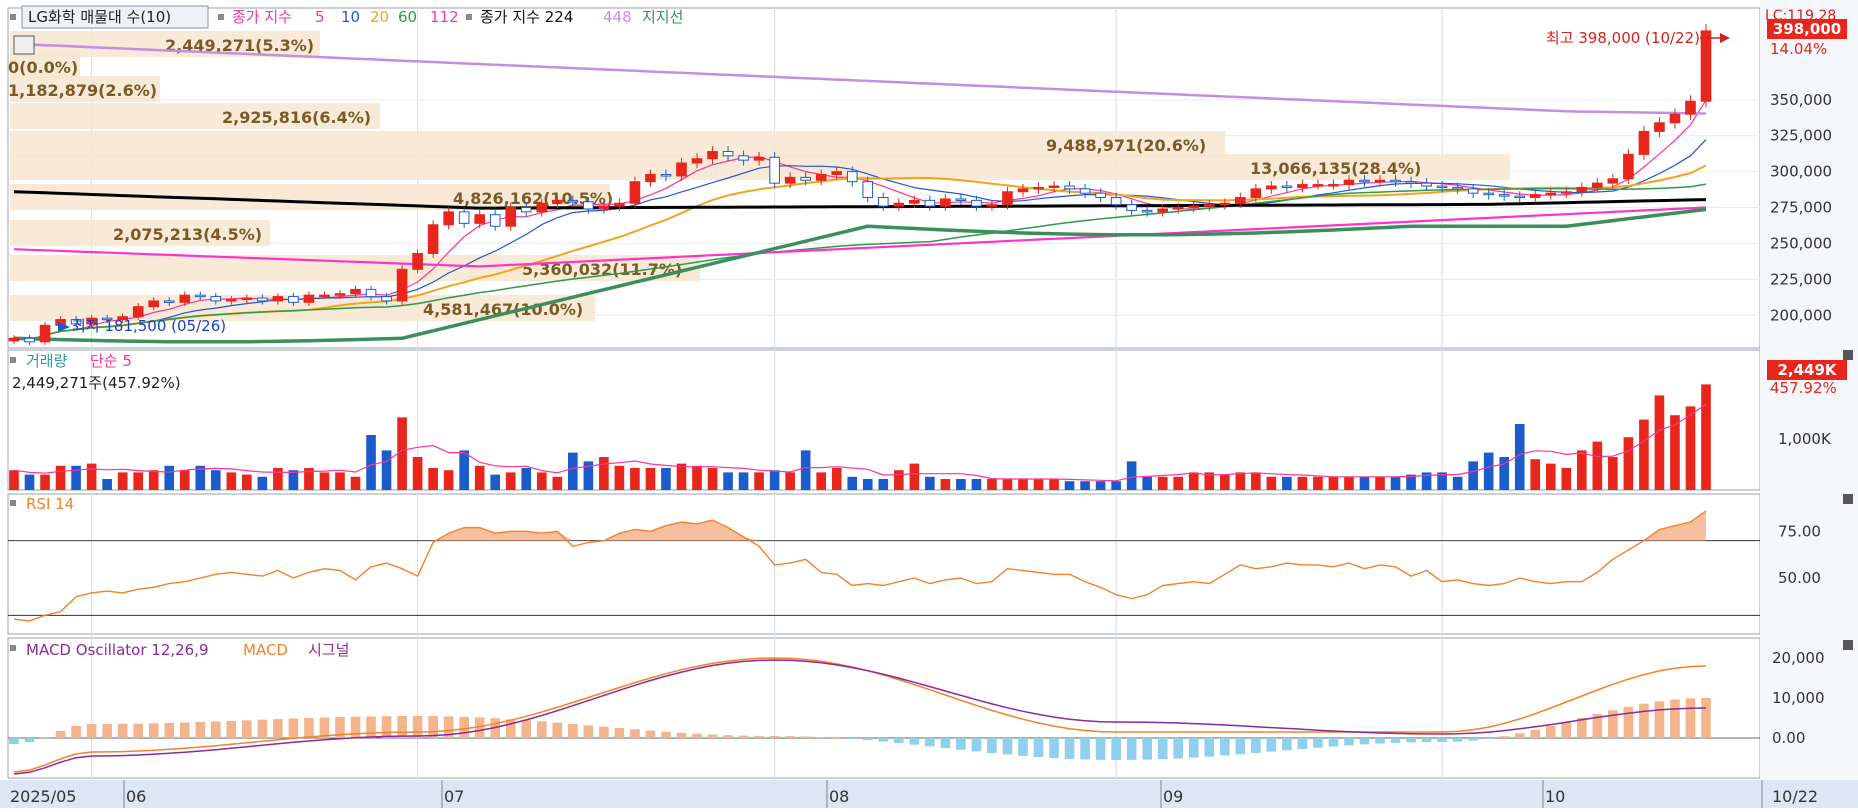  I want to click on volume-pct-tag: 457.92%, so click(1803, 388).